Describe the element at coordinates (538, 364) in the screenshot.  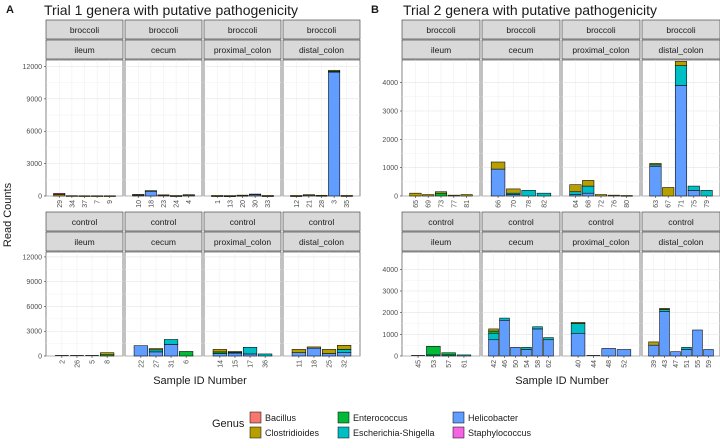
I see `chart2-p5-xtick-label: 58` at that location.